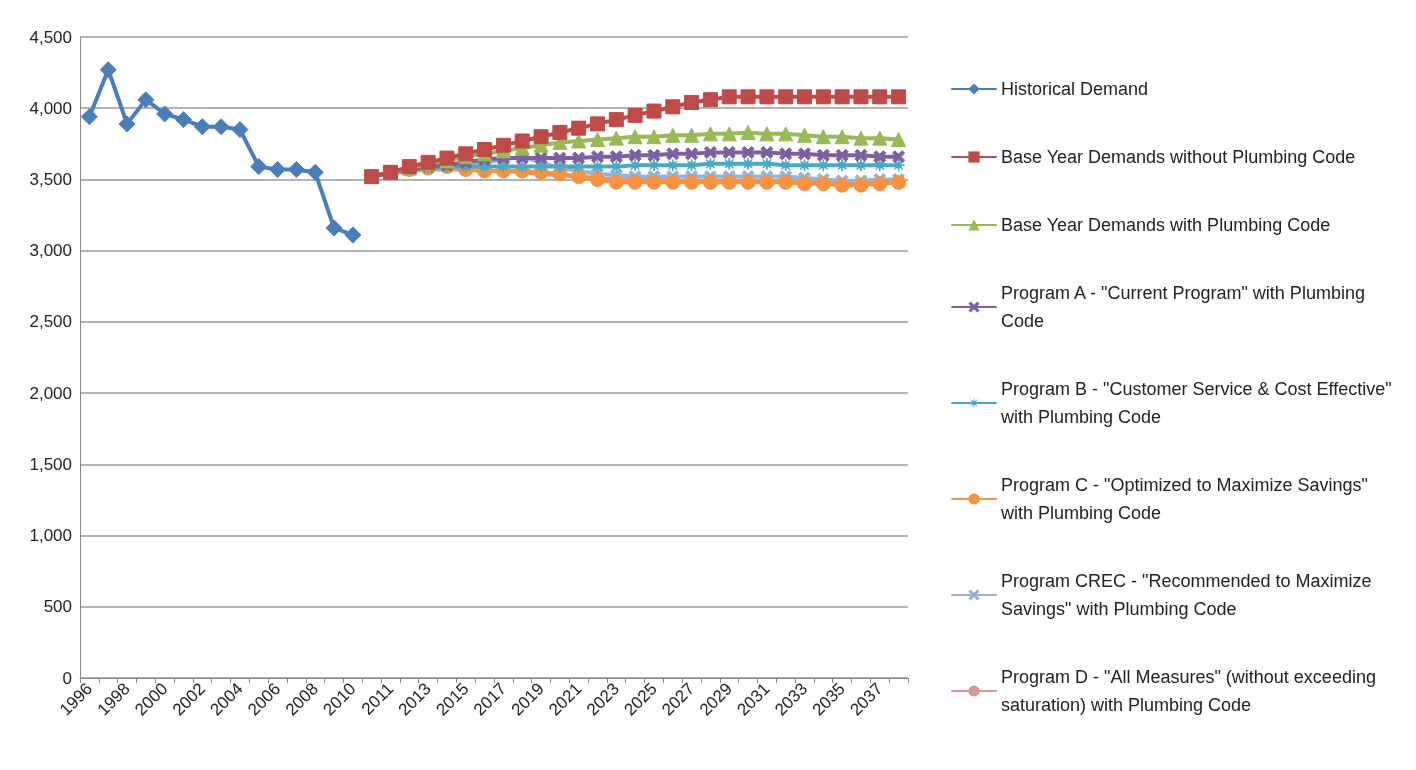 Image resolution: width=1416 pixels, height=770 pixels. I want to click on legend-label: Program A - "Current Program" with Plumbing Code, so click(1185, 307).